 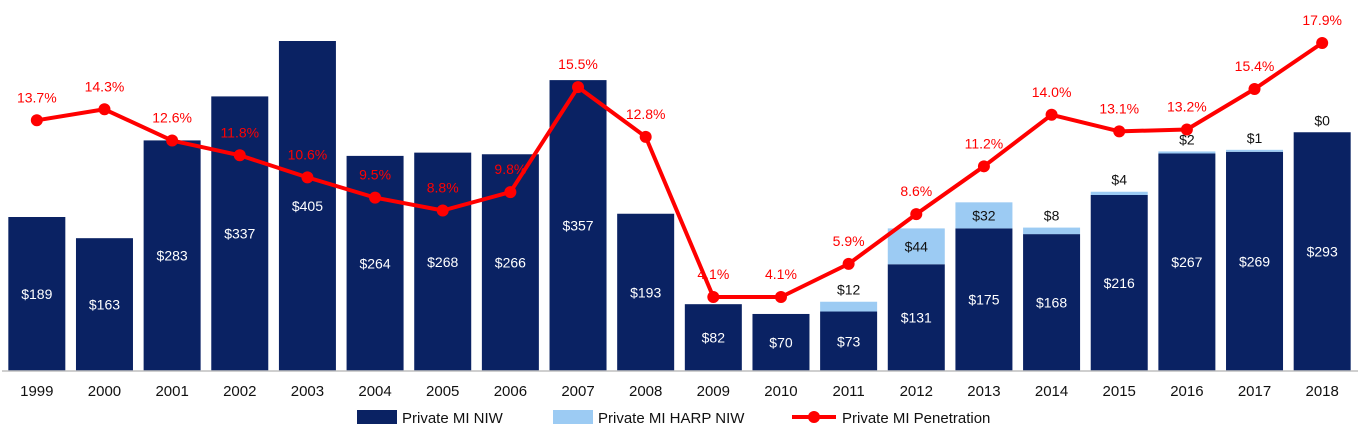 I want to click on label-harp-2013: $32, so click(x=984, y=215).